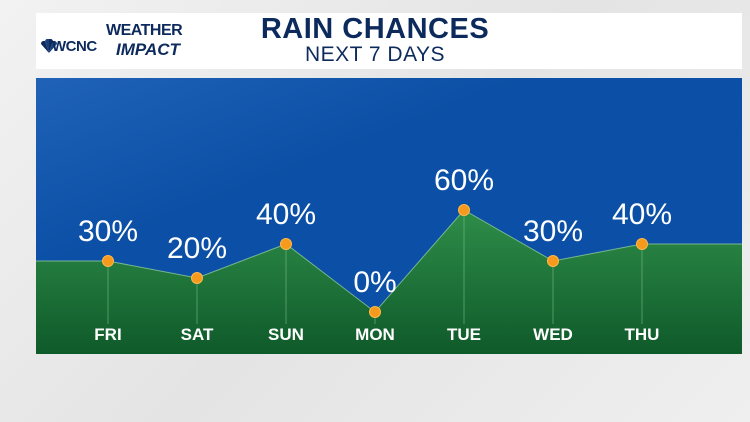 The width and height of the screenshot is (750, 422). Describe the element at coordinates (464, 334) in the screenshot. I see `day-label-tue: TUE` at that location.